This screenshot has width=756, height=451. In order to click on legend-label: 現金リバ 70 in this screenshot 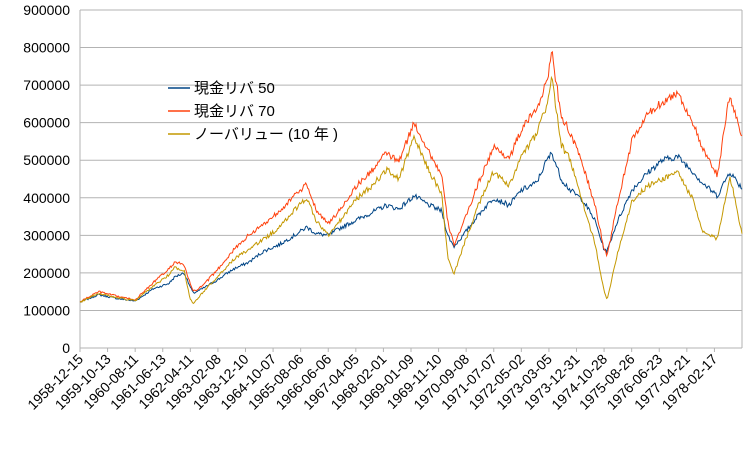, I will do `click(234, 111)`.